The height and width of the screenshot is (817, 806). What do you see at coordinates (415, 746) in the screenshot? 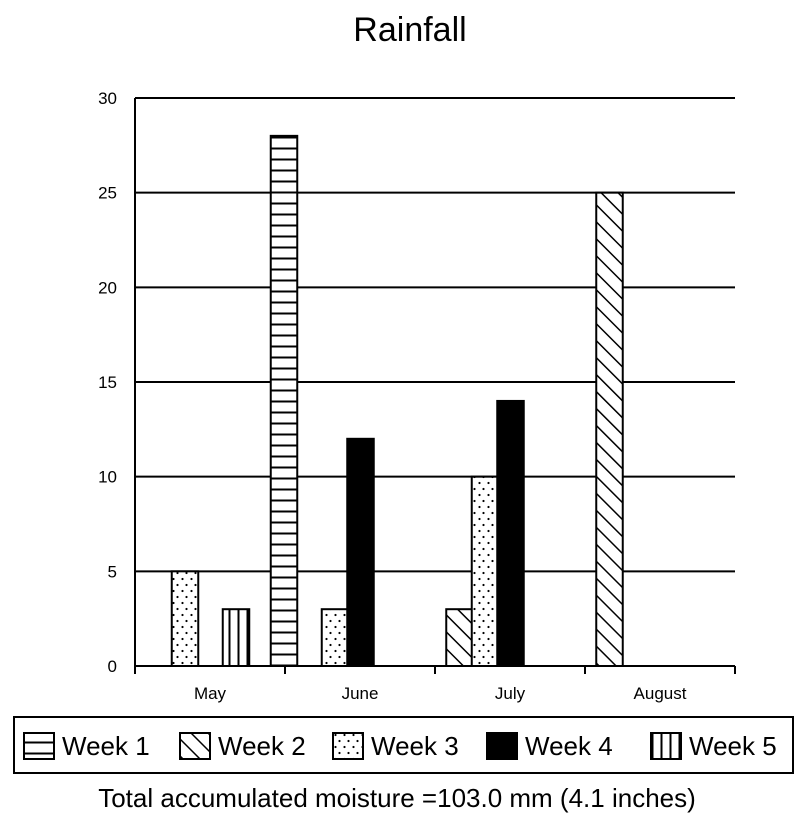
I see `legend-label: Week 3` at bounding box center [415, 746].